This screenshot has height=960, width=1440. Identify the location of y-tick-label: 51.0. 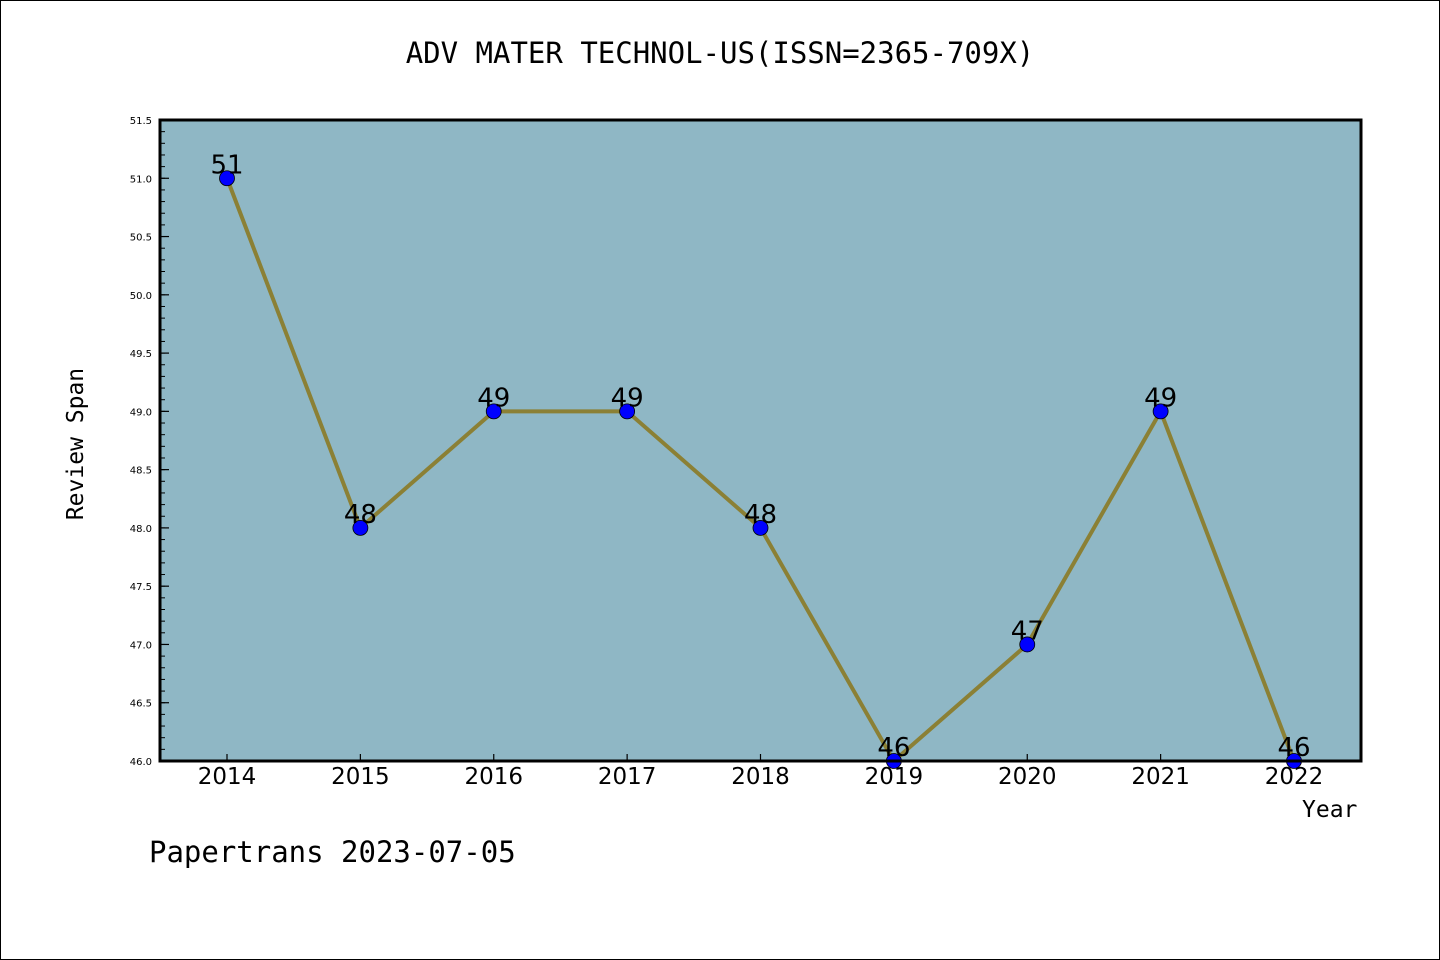
(141, 179).